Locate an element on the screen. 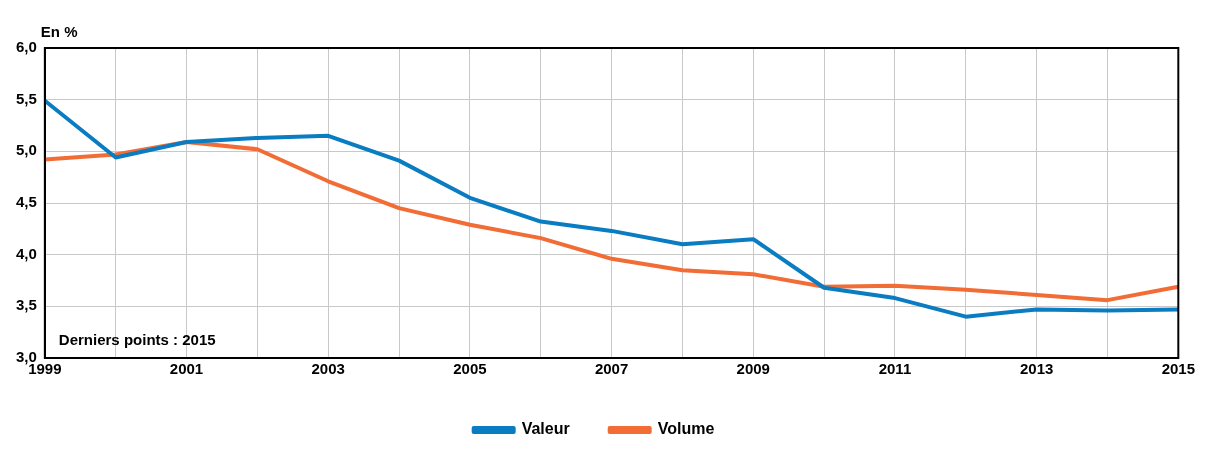  x-tick-label: 2013 is located at coordinates (1036, 369).